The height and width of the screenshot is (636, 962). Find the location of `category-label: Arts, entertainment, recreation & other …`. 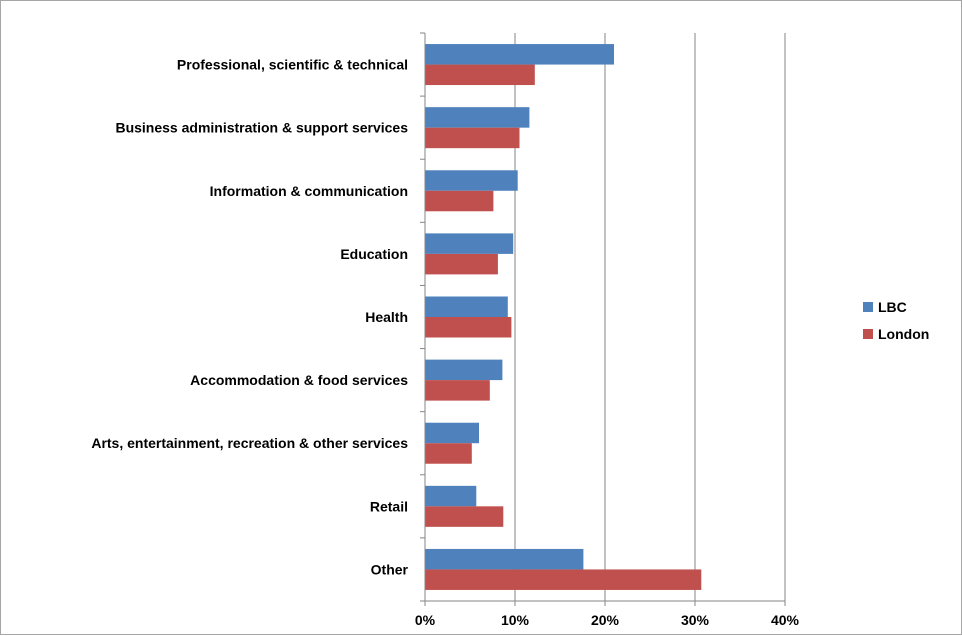

category-label: Arts, entertainment, recreation & other … is located at coordinates (249, 443).